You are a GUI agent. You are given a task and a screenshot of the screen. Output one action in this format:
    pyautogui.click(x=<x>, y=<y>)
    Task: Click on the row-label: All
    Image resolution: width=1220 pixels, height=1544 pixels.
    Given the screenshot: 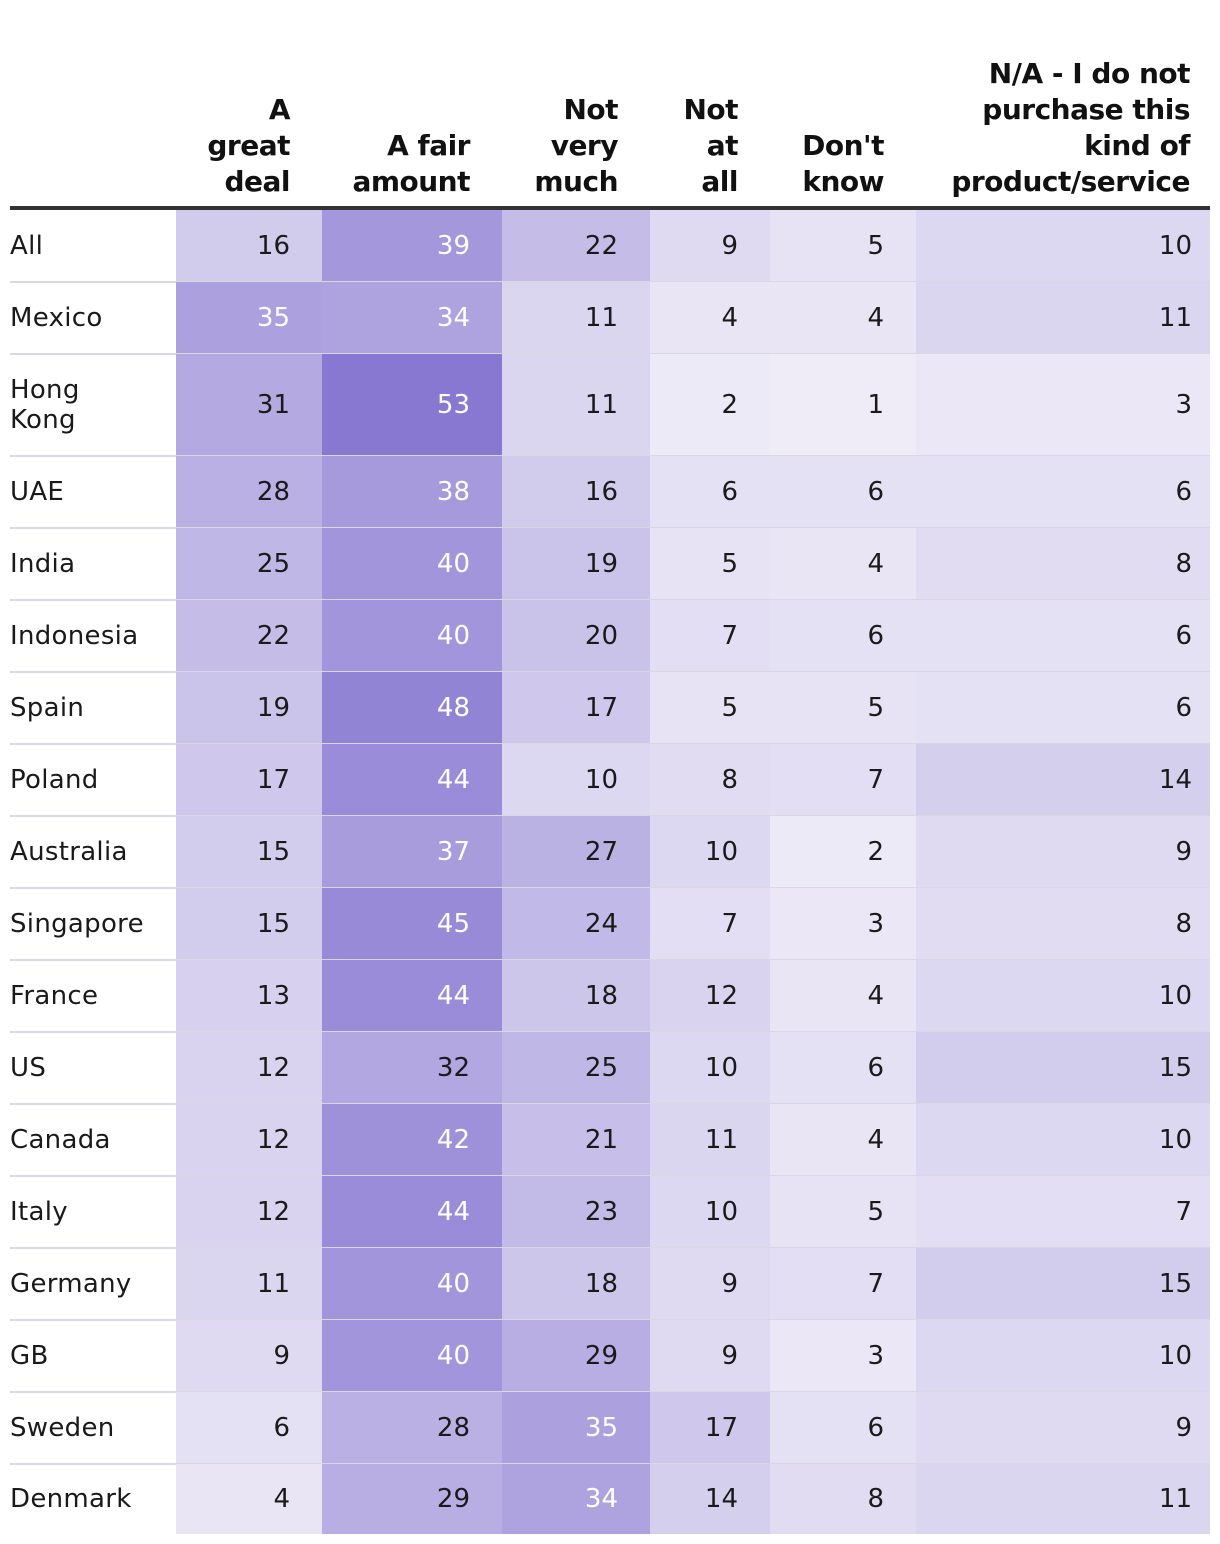 What is the action you would take?
    pyautogui.click(x=27, y=246)
    